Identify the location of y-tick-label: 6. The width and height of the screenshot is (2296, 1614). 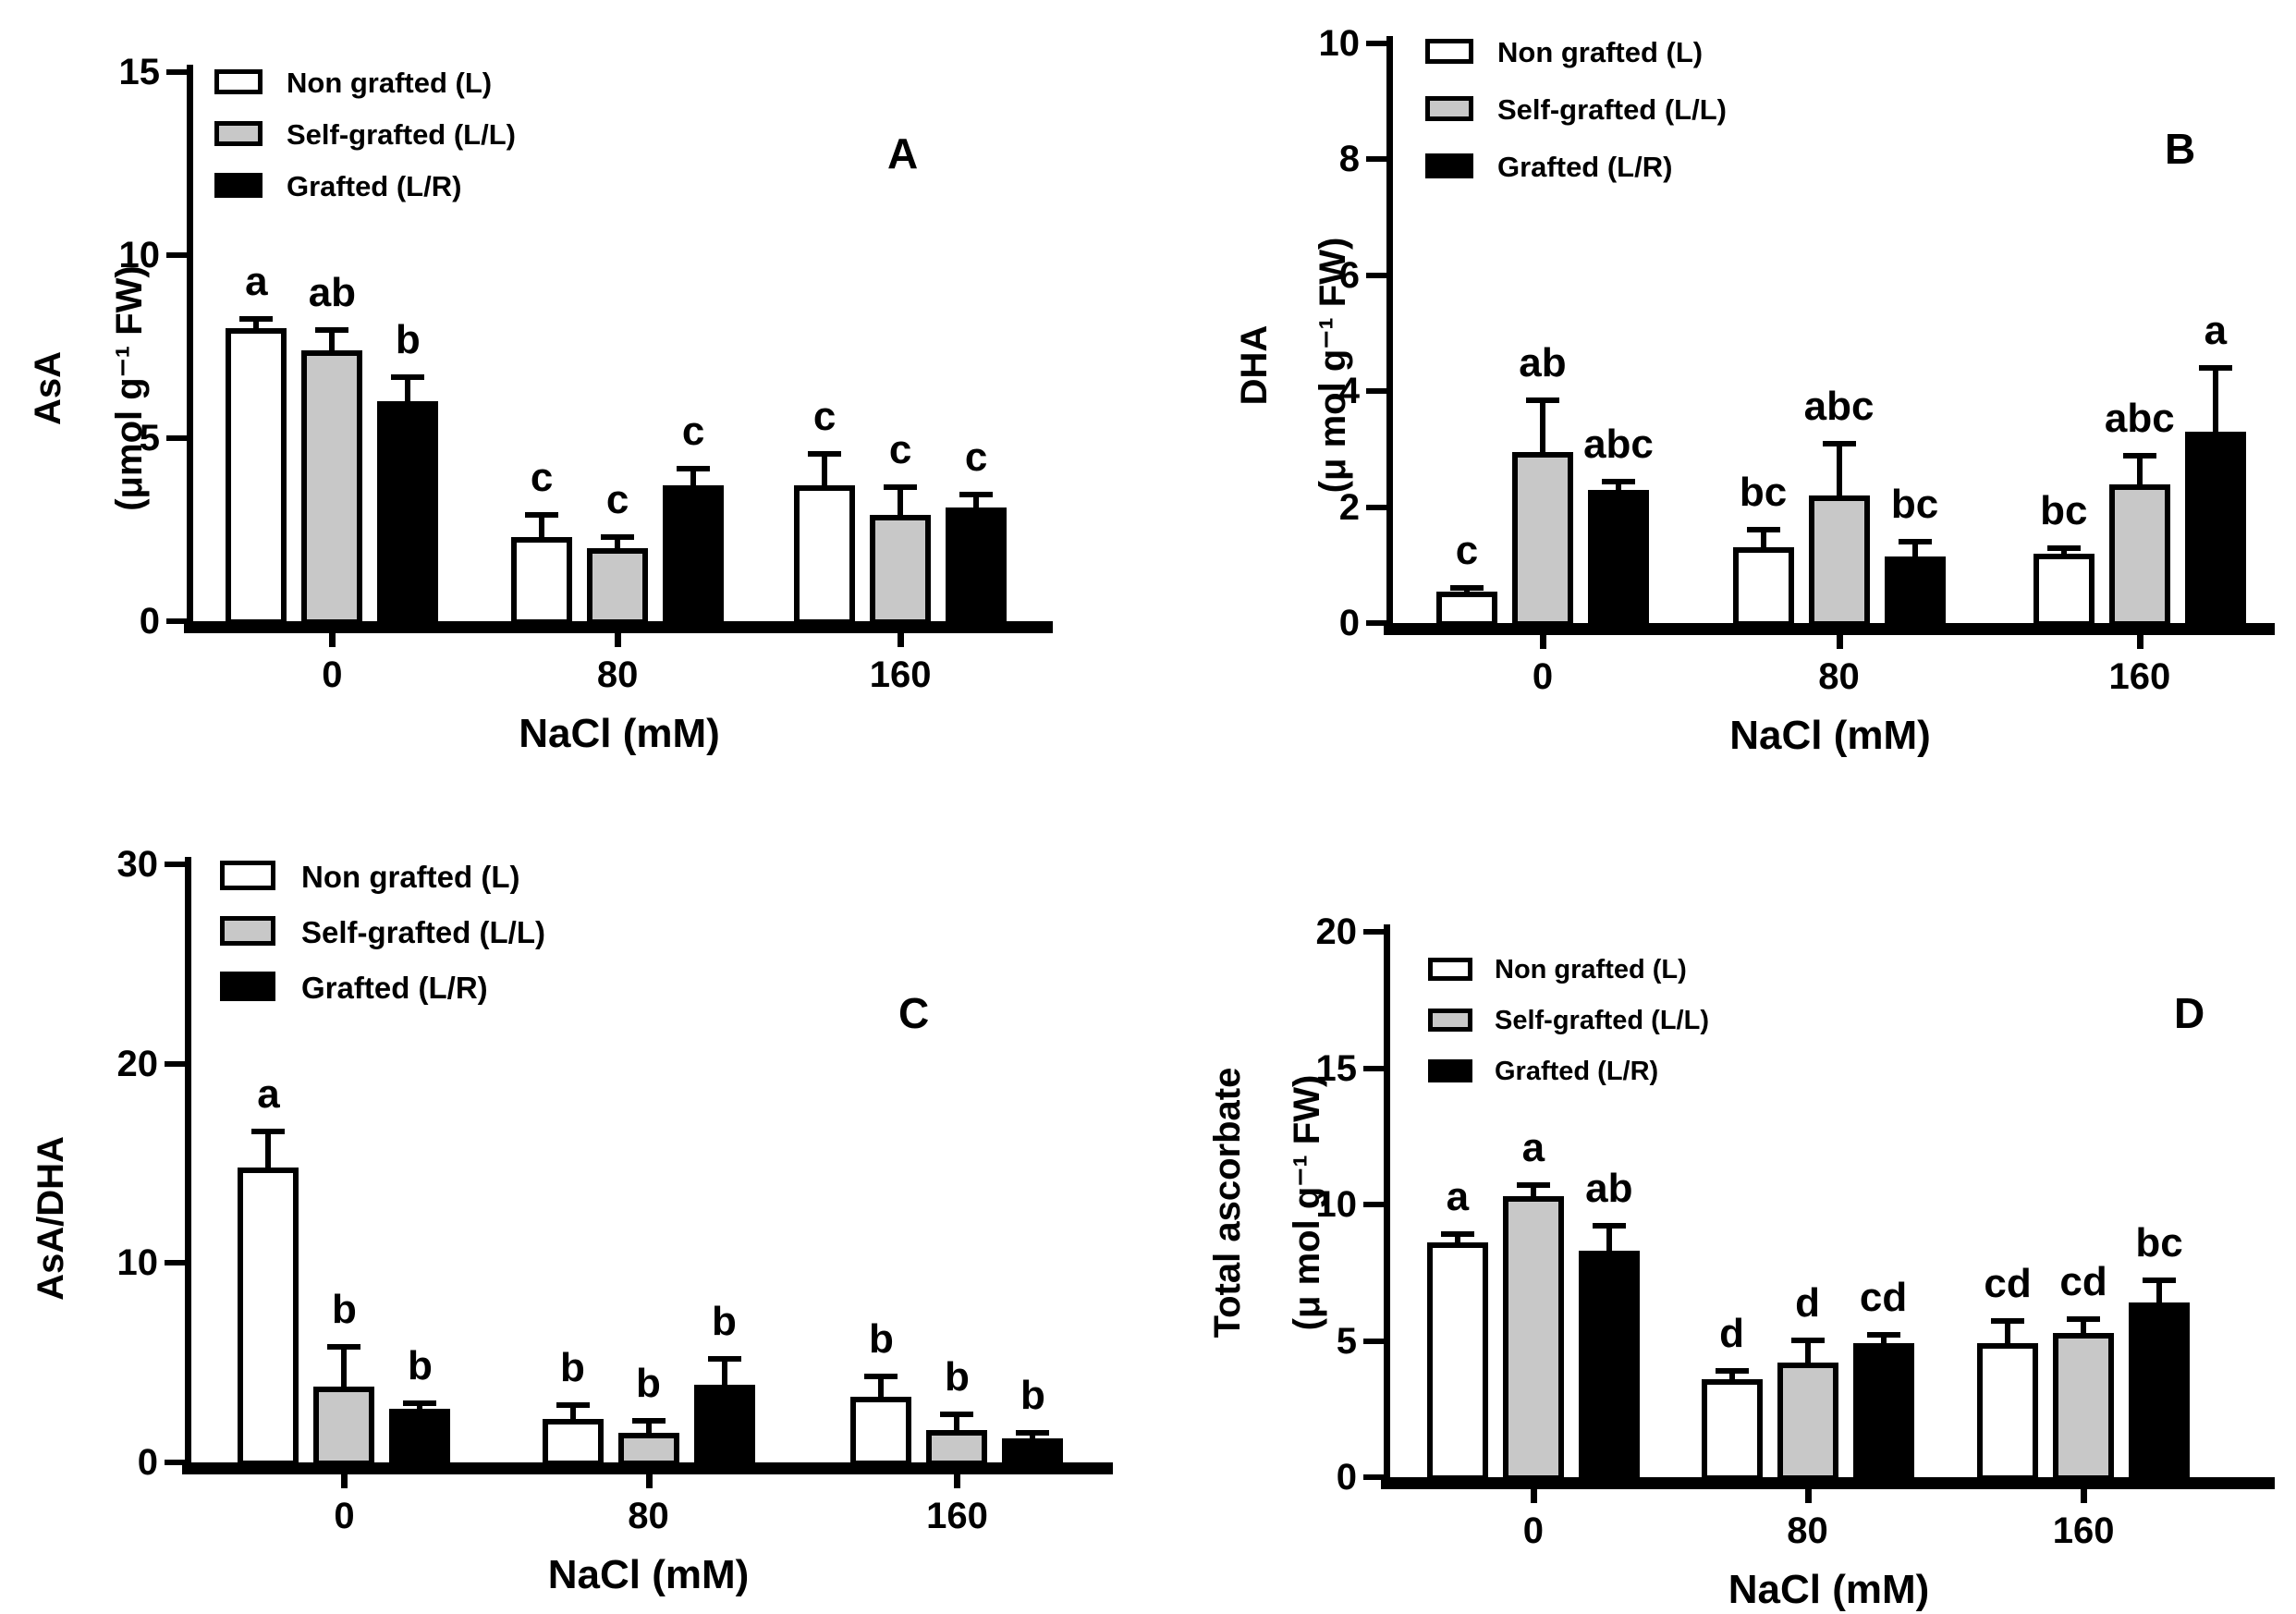
(1349, 275).